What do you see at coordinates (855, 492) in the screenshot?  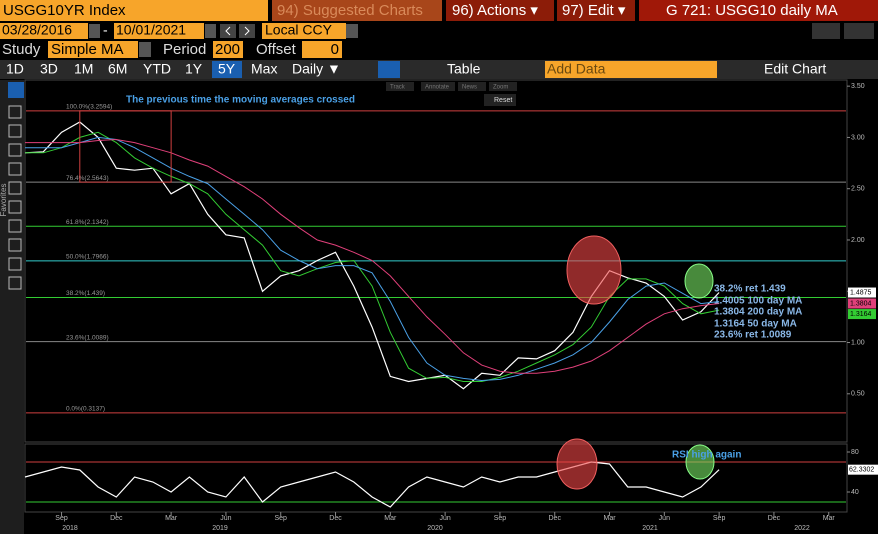 I see `y-tick-label: 40` at bounding box center [855, 492].